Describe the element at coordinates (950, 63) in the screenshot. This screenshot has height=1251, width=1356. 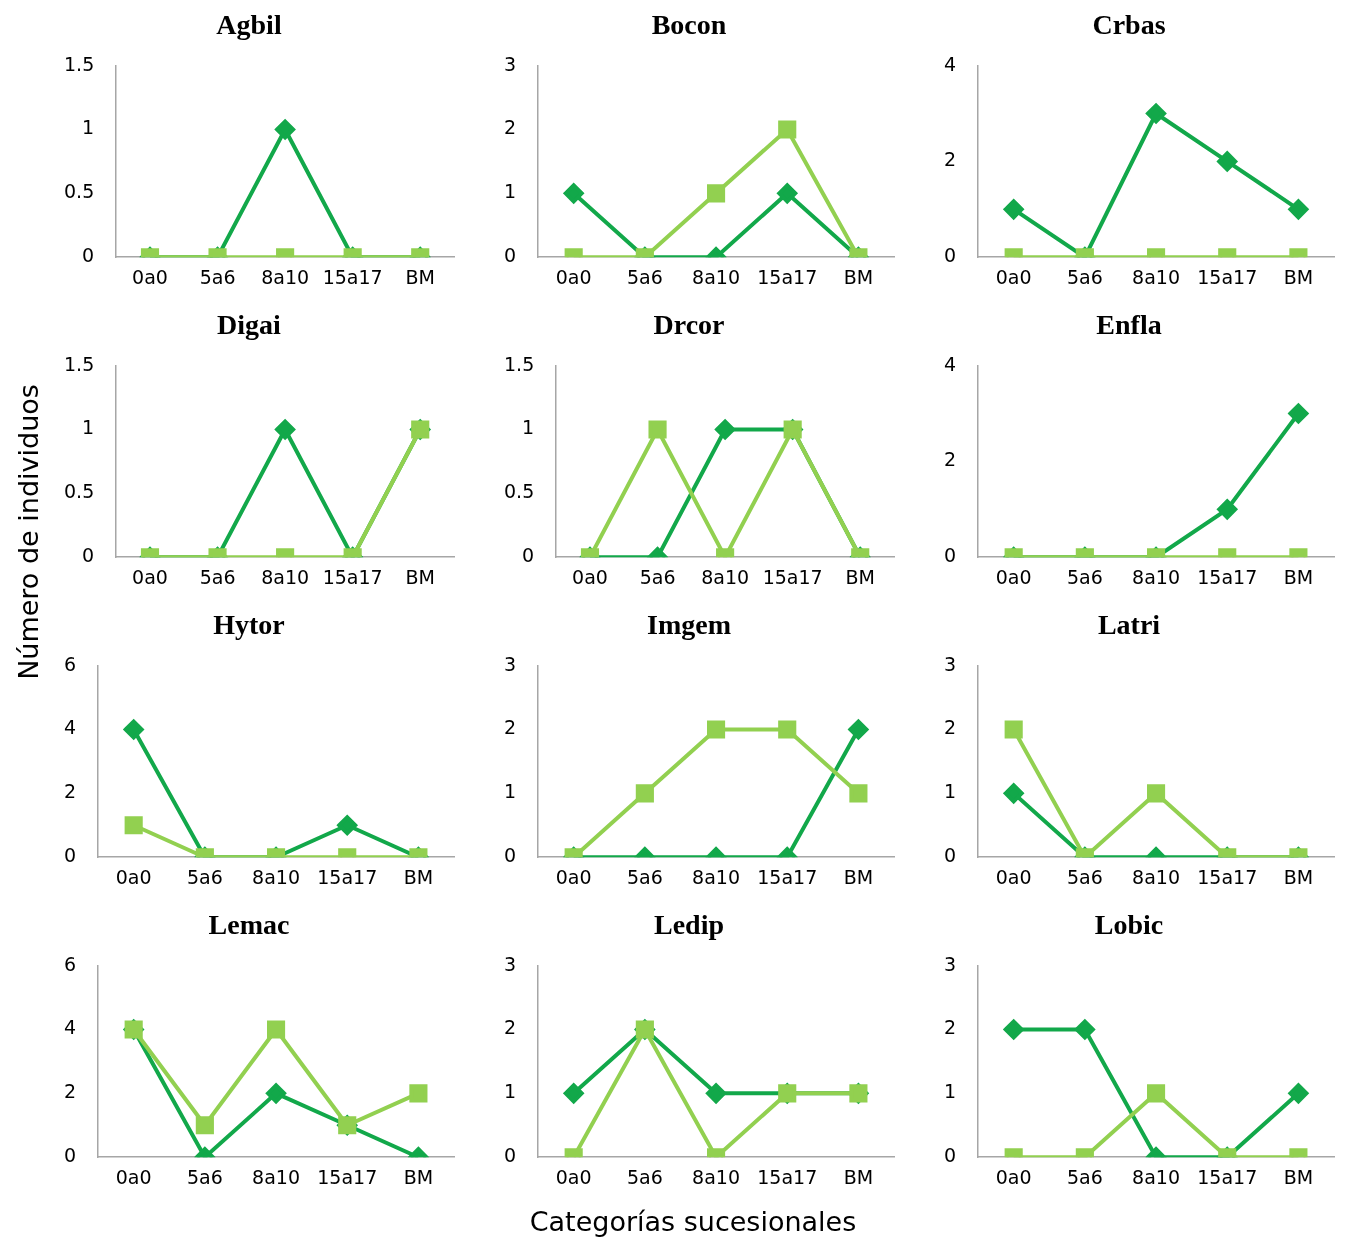
I see `y-tick-label: 4` at that location.